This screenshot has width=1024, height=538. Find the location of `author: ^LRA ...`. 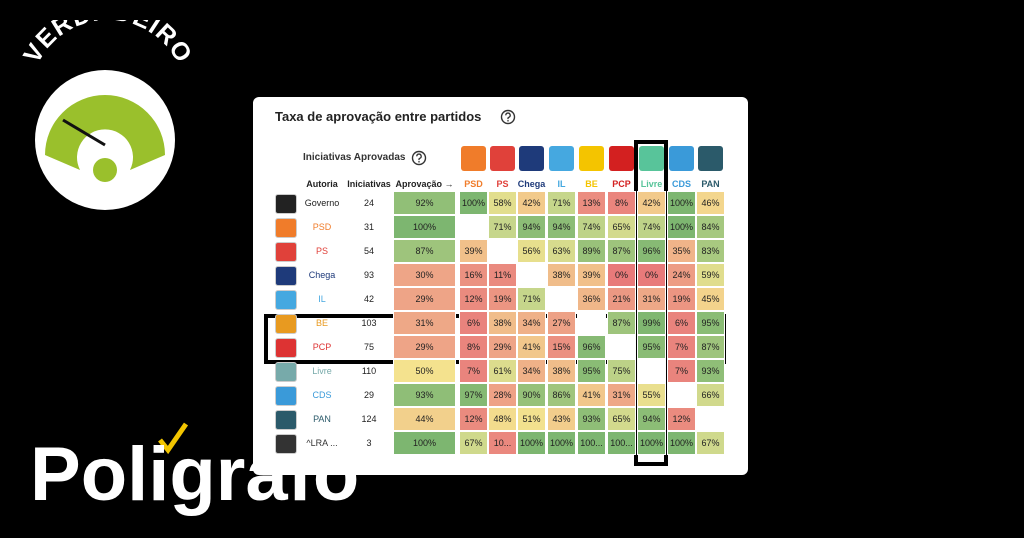

author: ^LRA ... is located at coordinates (322, 443).